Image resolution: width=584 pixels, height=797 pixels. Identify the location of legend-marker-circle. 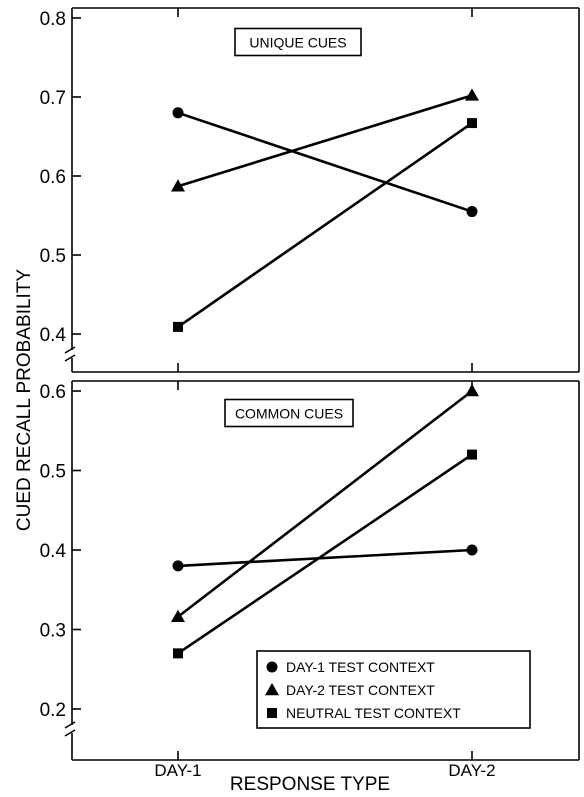
(272, 667).